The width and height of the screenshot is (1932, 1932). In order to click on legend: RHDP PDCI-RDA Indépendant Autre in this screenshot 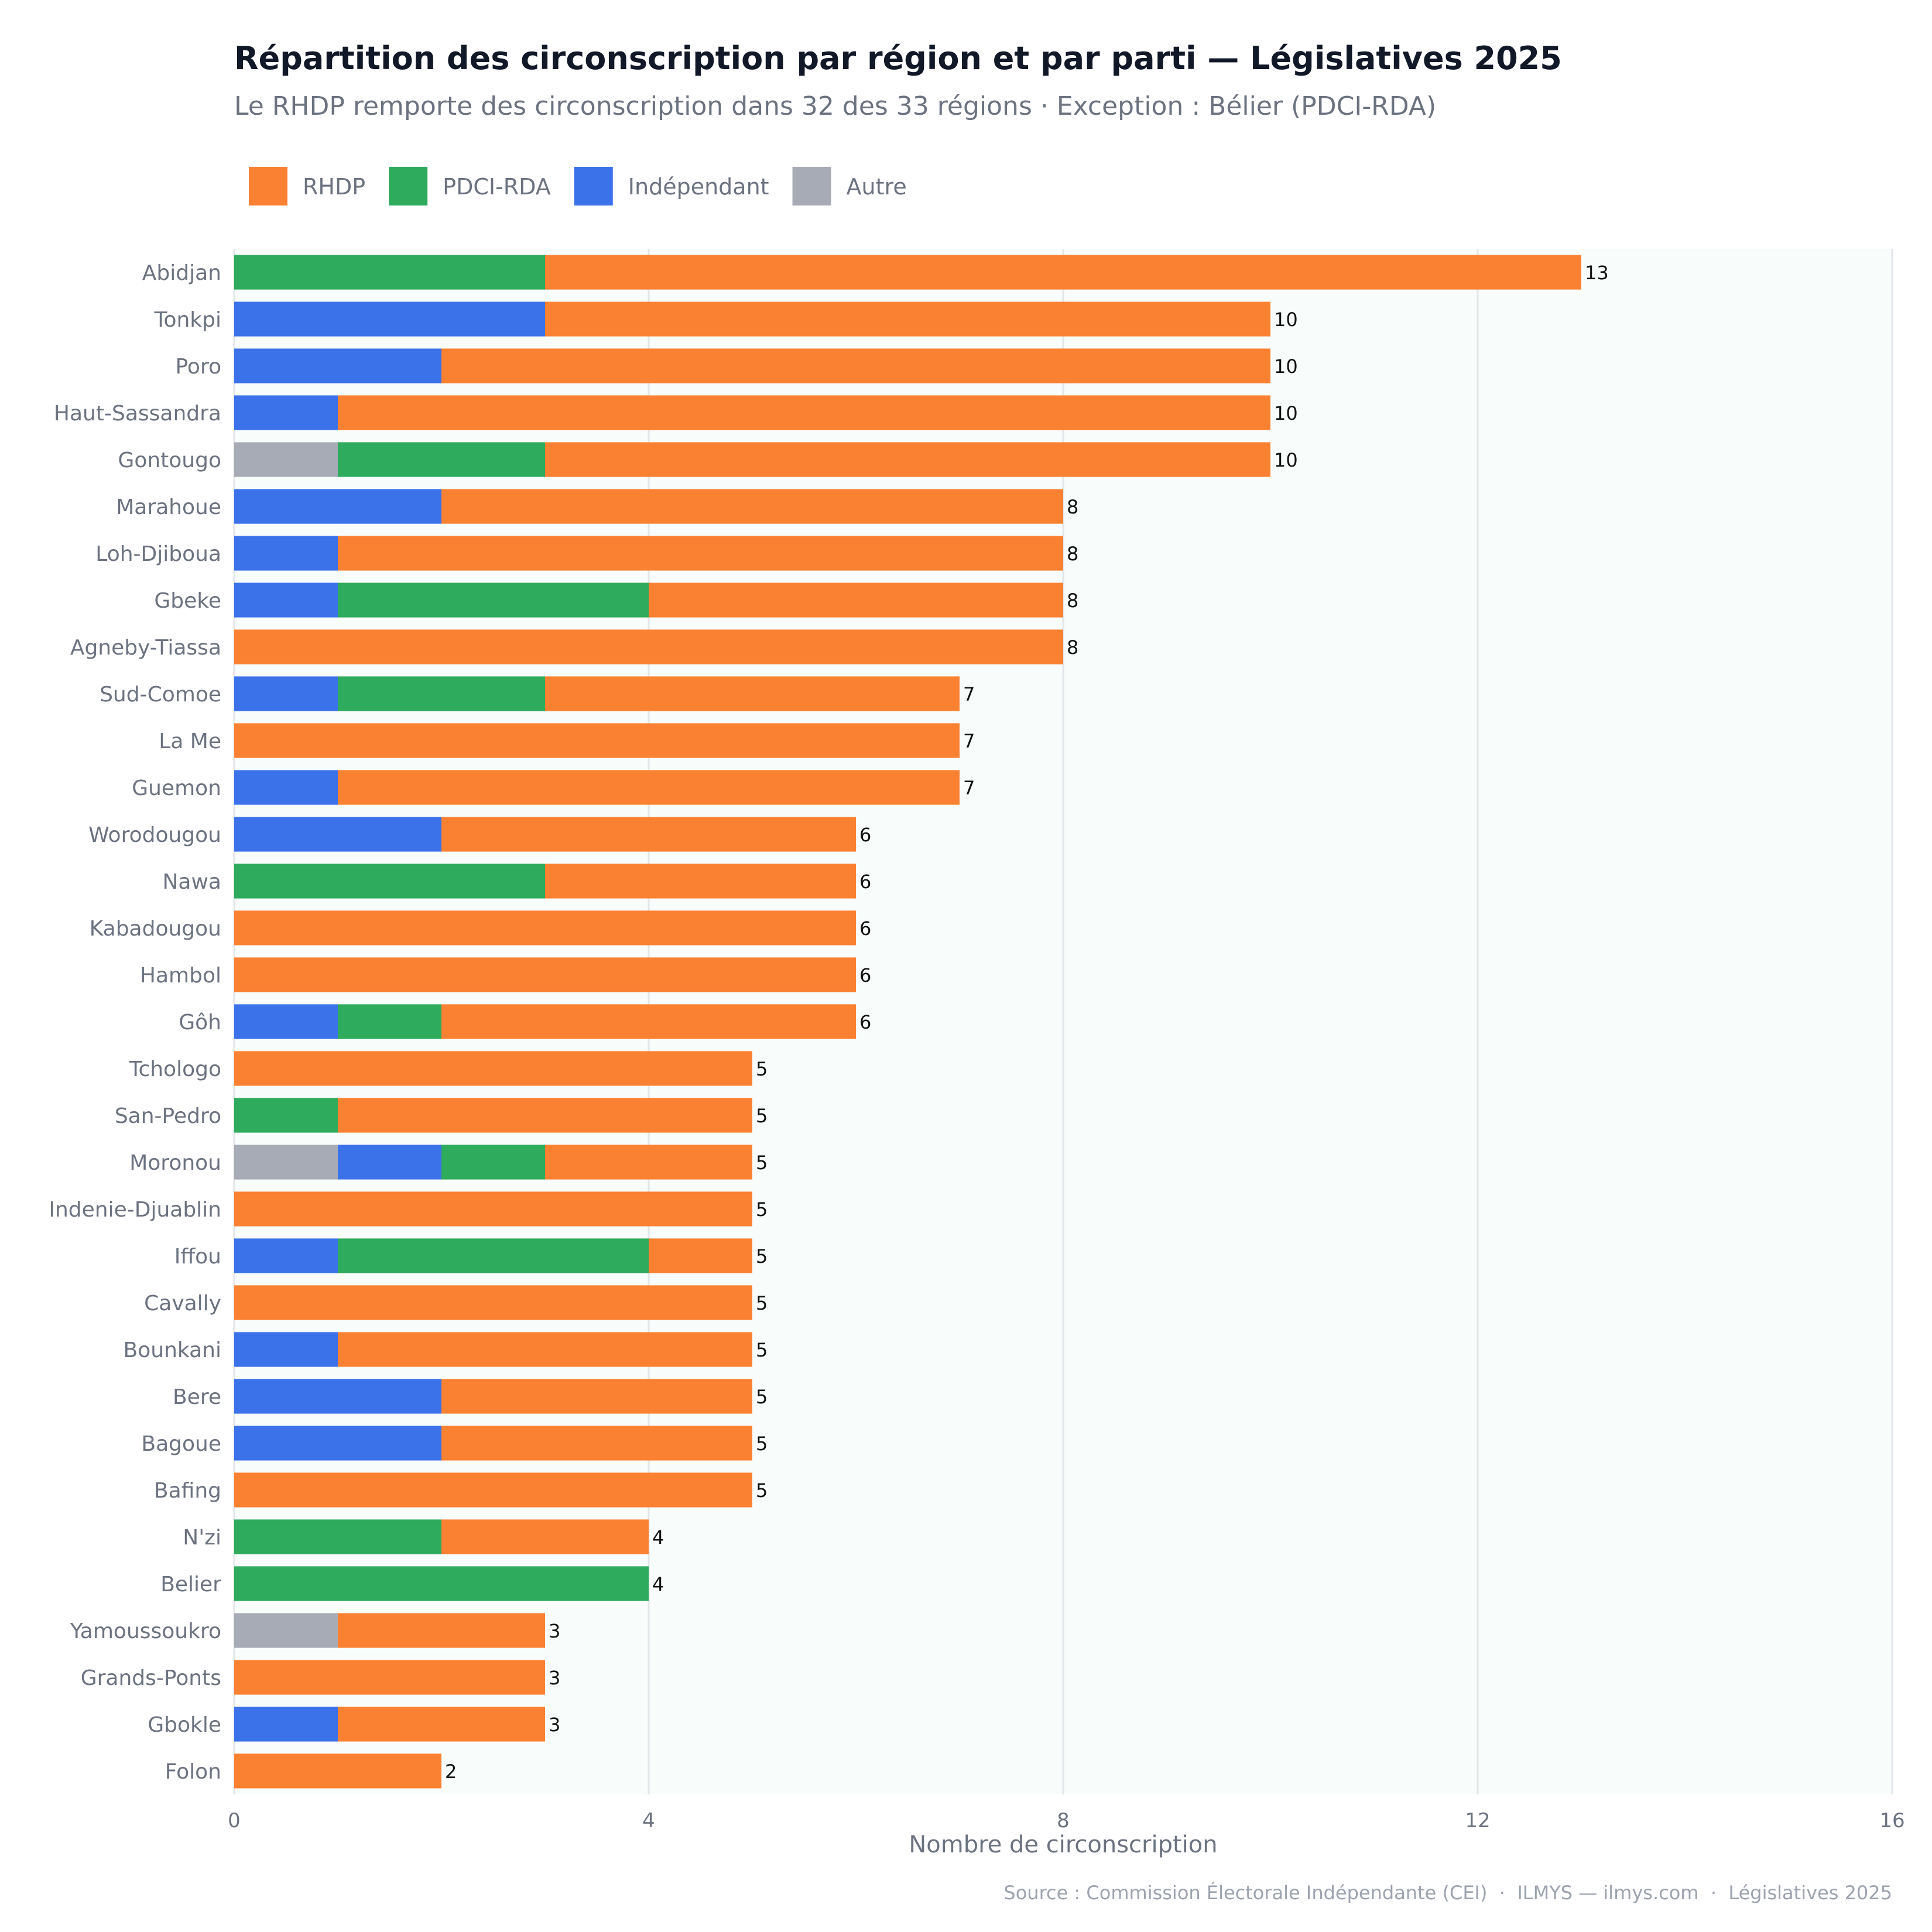, I will do `click(578, 186)`.